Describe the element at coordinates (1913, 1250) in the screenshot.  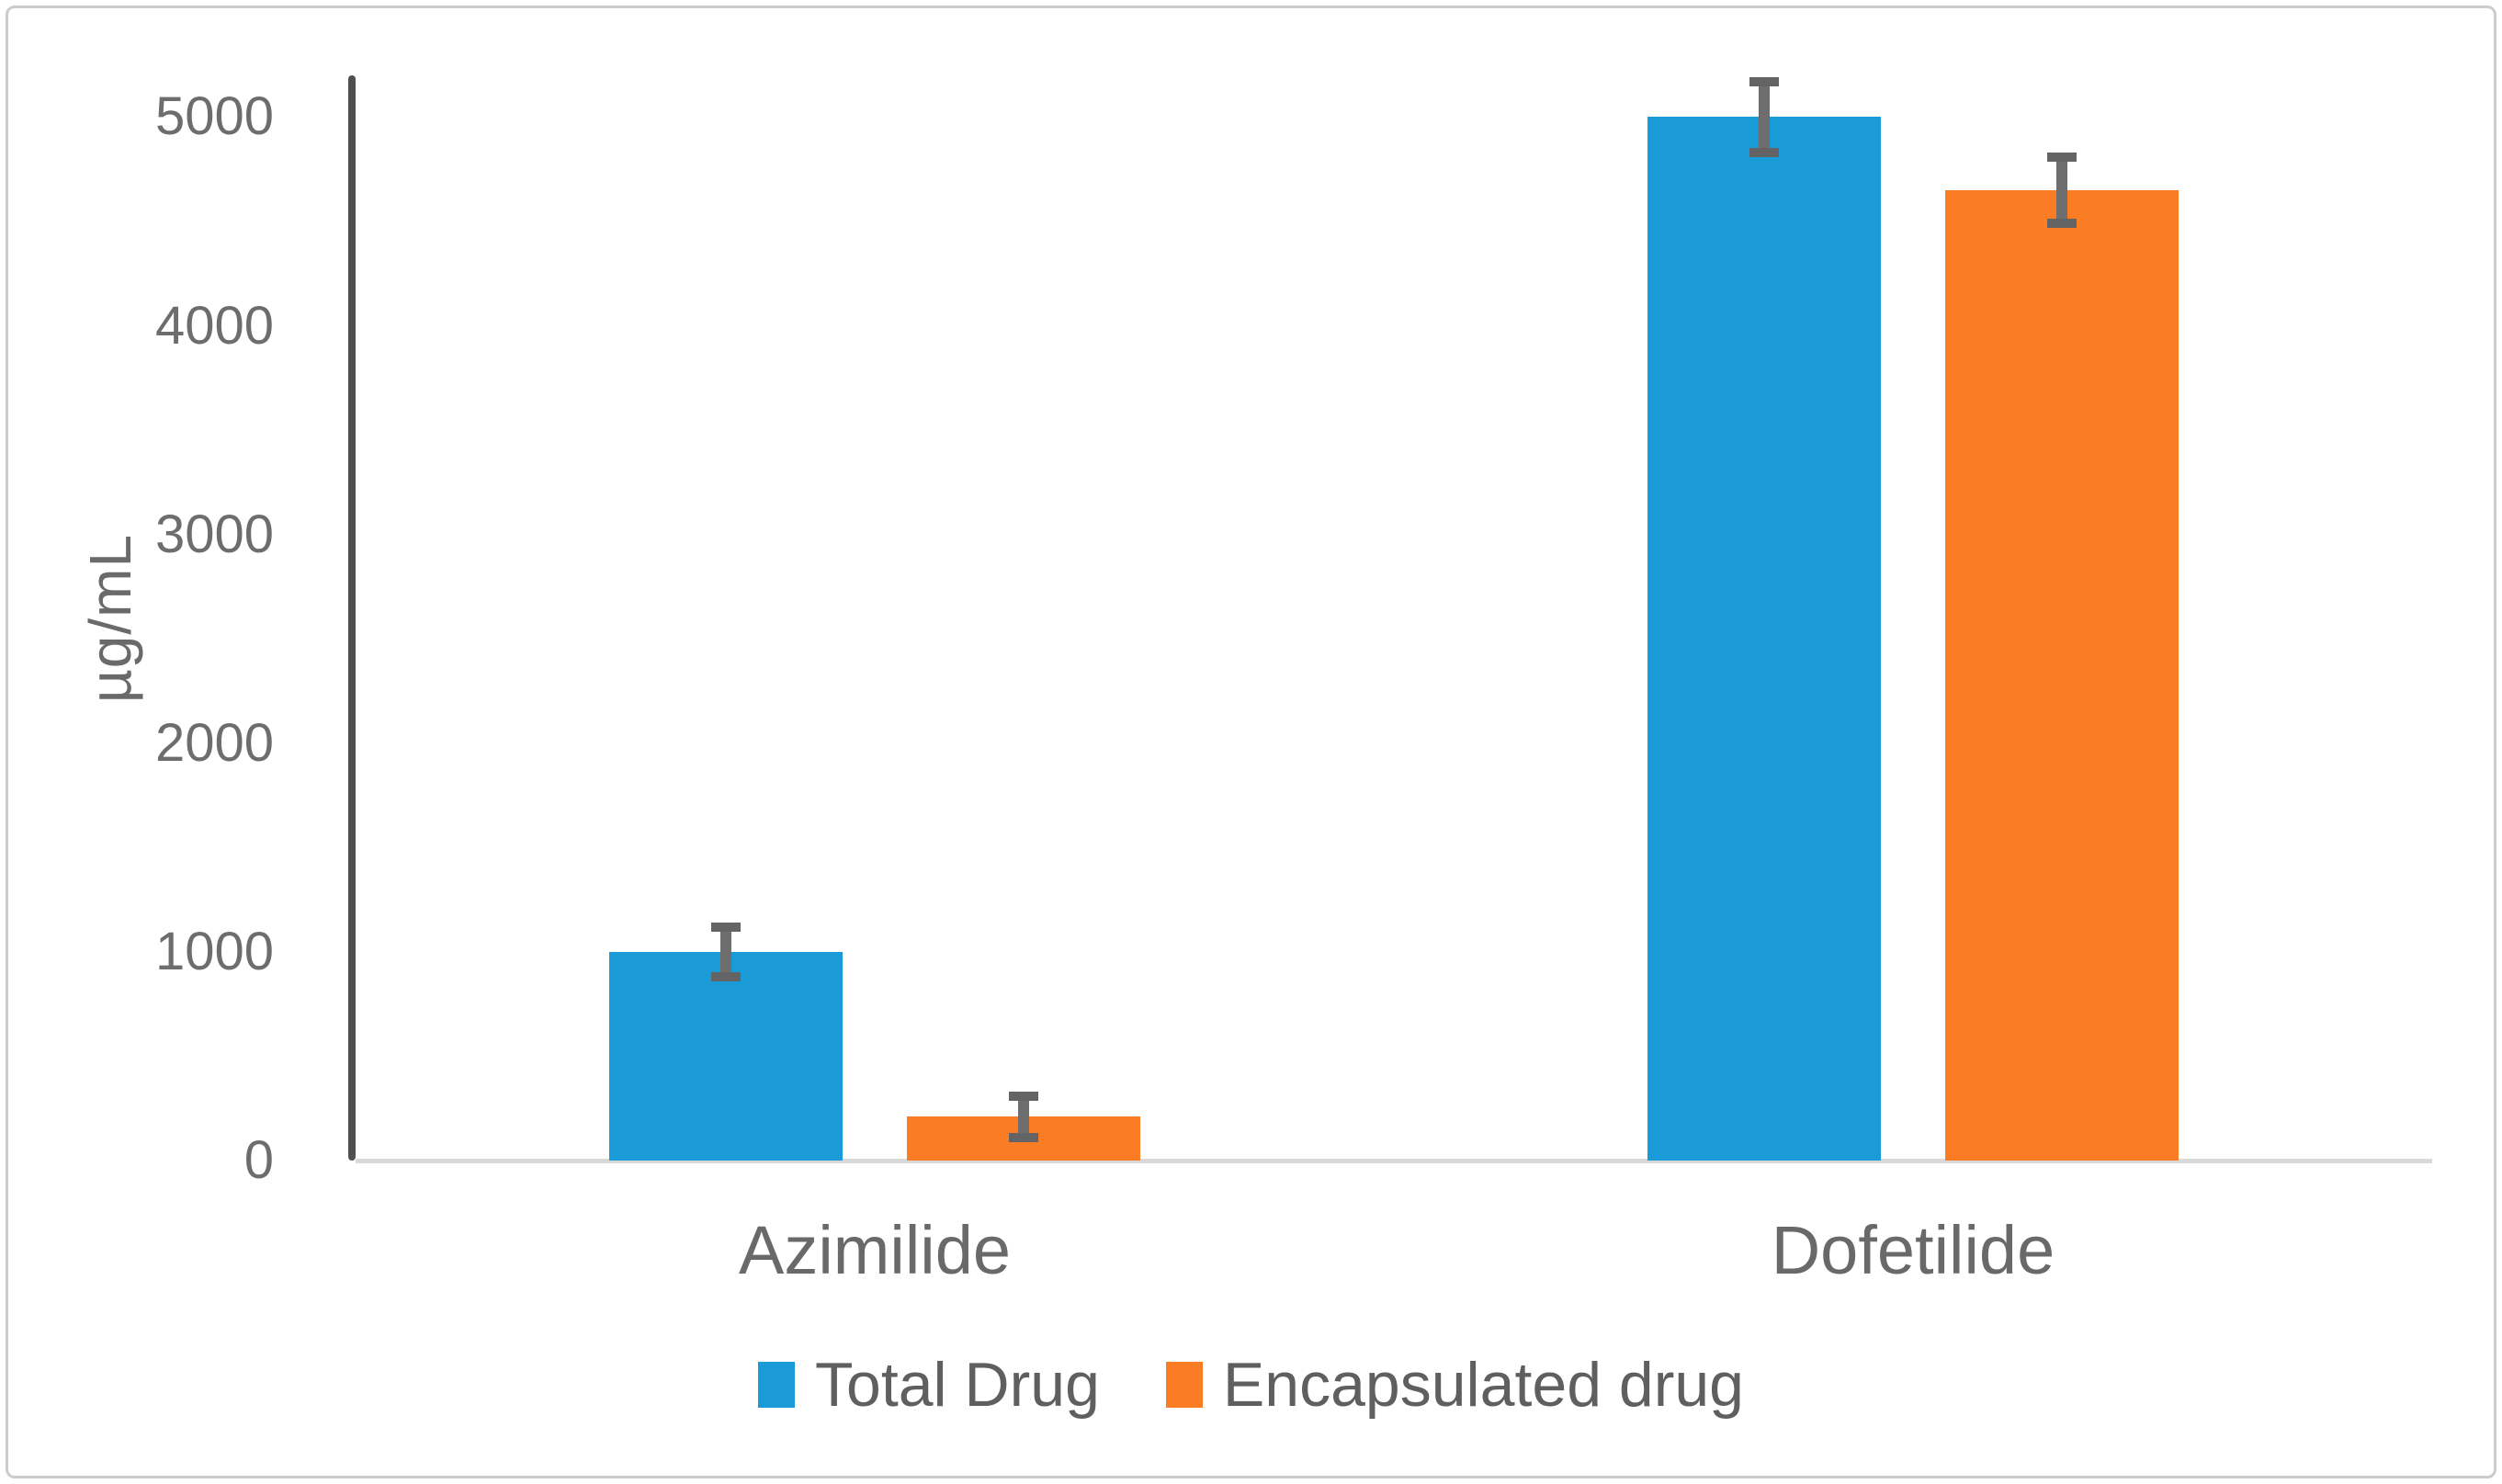
I see `category-label-dofetilide: Dofetilide` at that location.